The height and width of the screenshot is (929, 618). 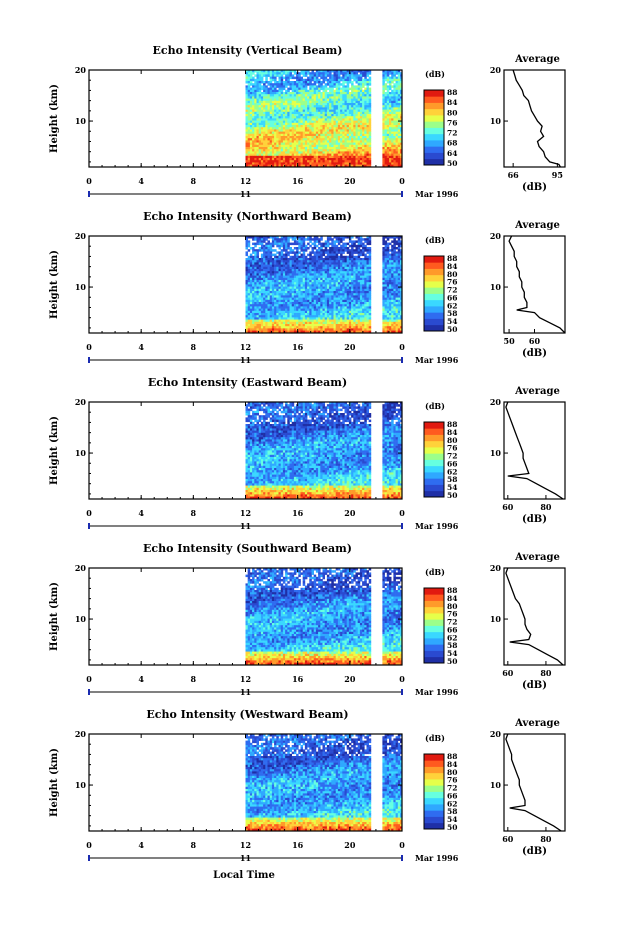 What do you see at coordinates (537, 59) in the screenshot?
I see `average-title: Average` at bounding box center [537, 59].